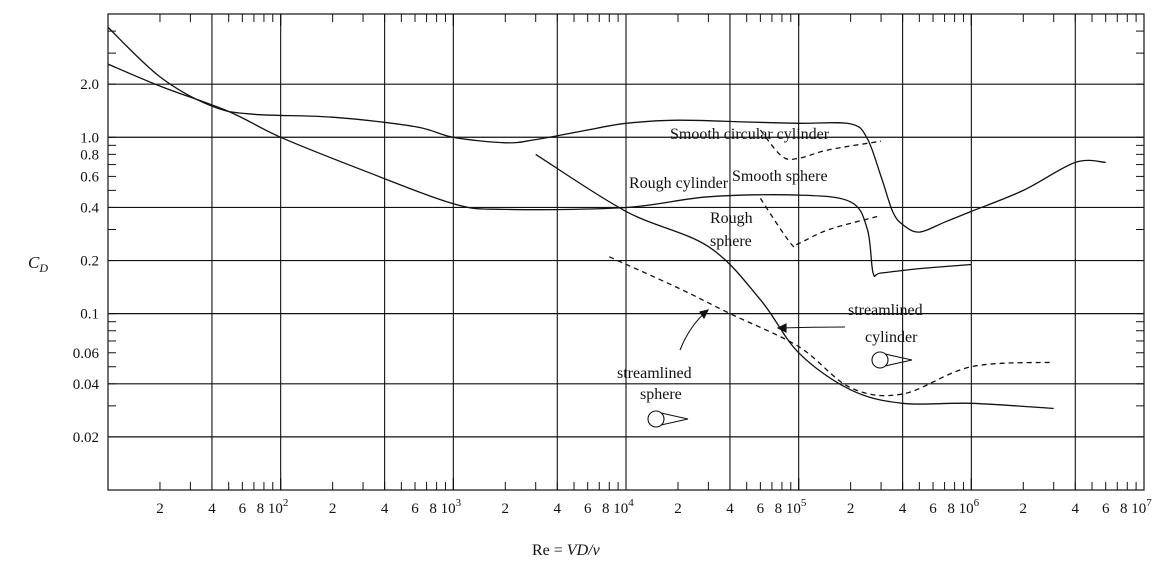 The image size is (1174, 565). Describe the element at coordinates (584, 550) in the screenshot. I see `x-axis-label-italic: VD/ν` at that location.